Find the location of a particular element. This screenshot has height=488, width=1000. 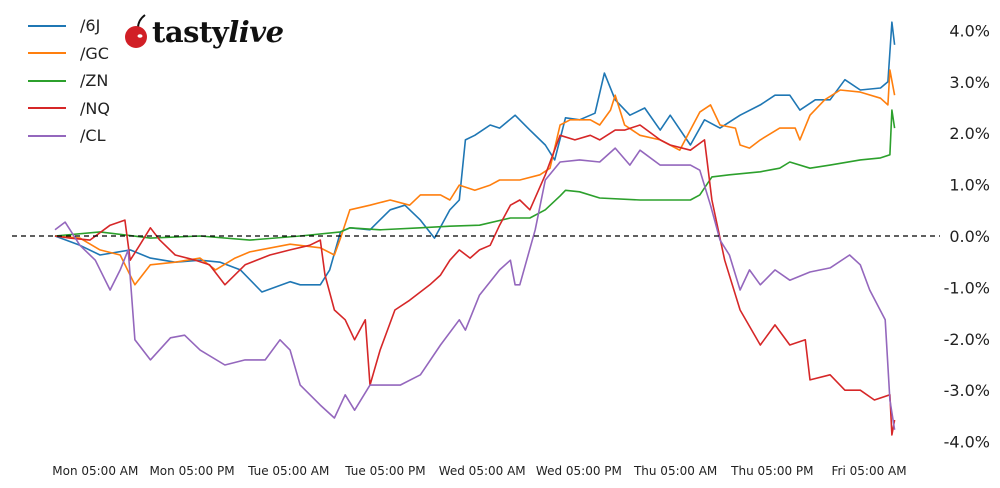

y-axis: 4.0% 3.0% 2.0% 1.0% 0.0% -1.0% -2.0% -3.0% -4.0% is located at coordinates (967, 236).